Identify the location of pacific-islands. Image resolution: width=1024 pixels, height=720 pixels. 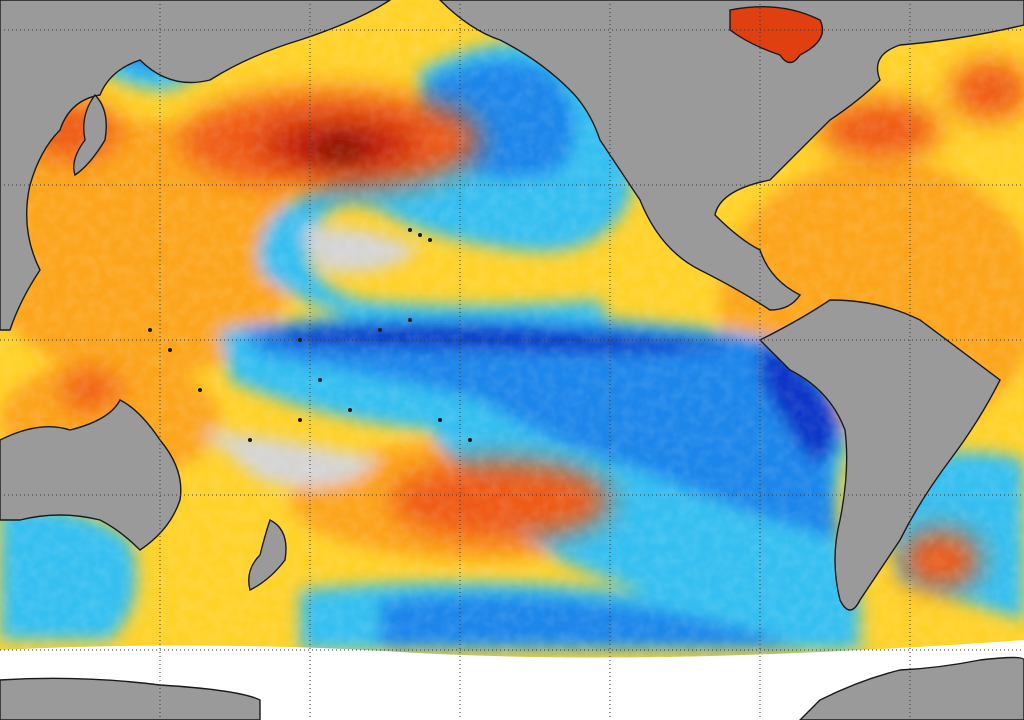
(310, 335).